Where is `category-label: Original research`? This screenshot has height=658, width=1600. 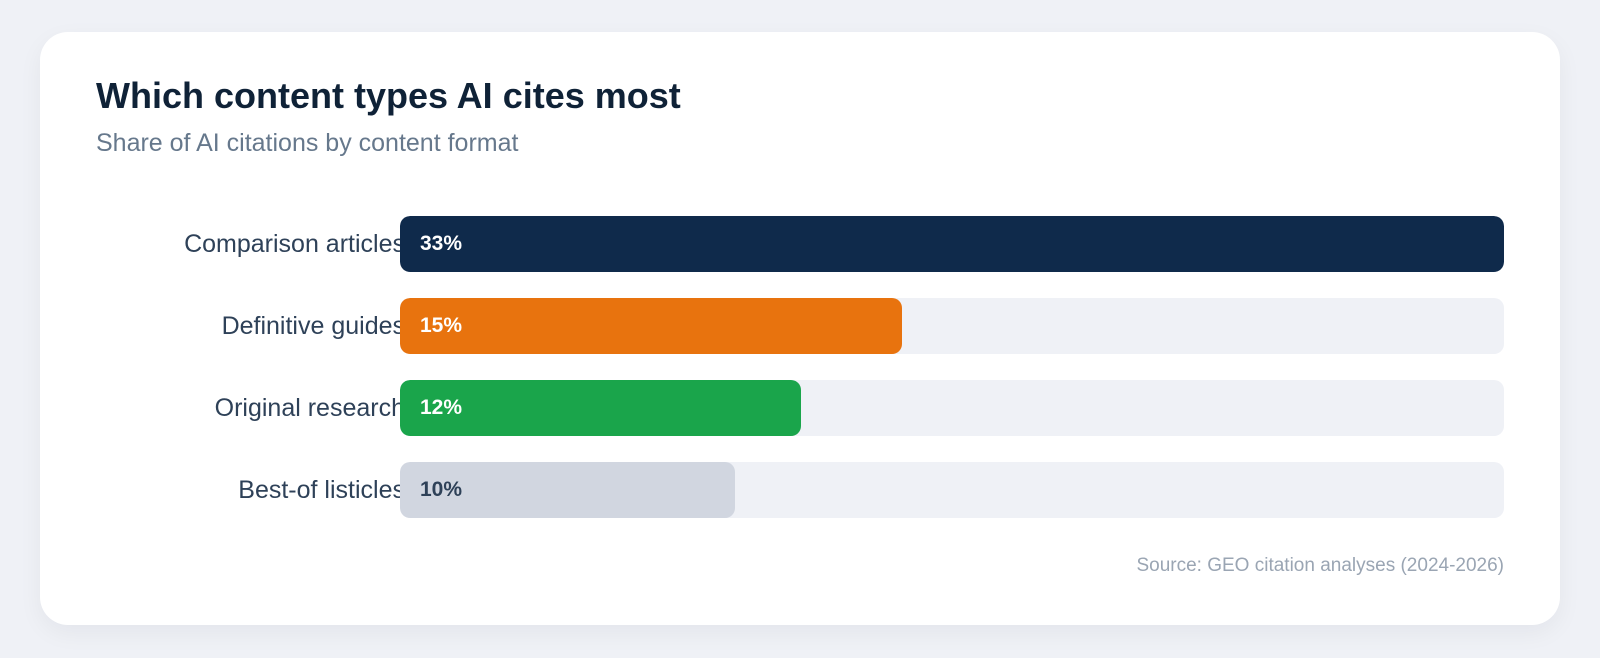 category-label: Original research is located at coordinates (309, 408).